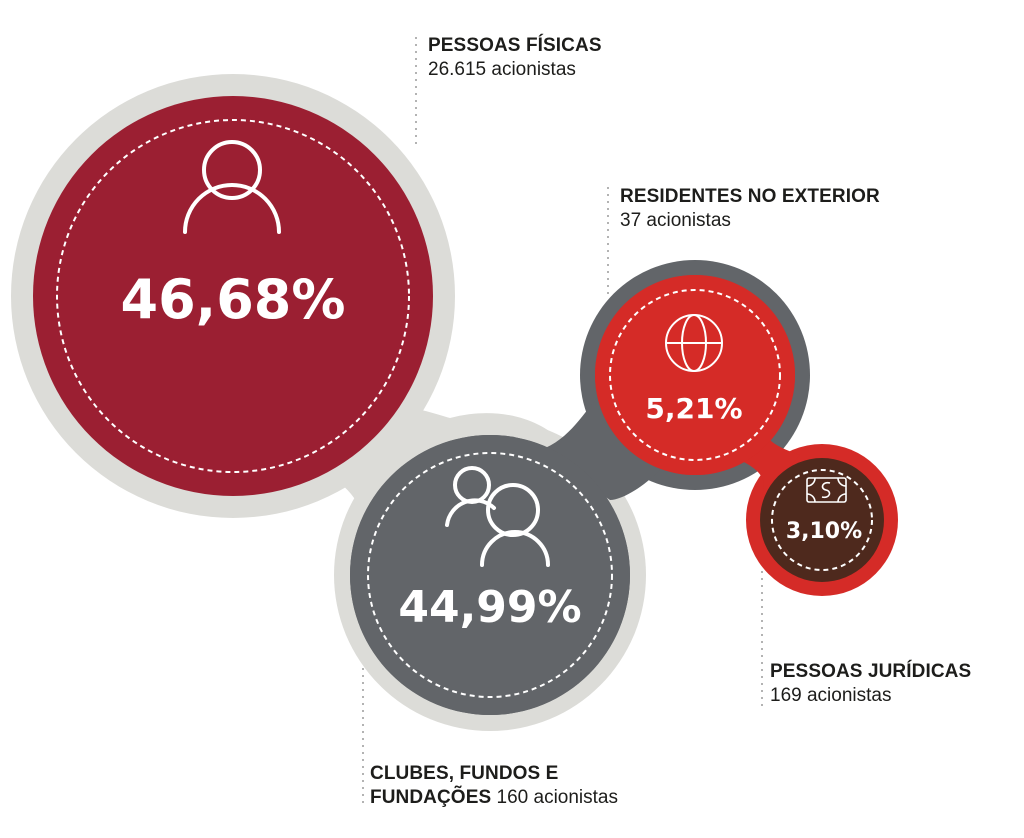 The image size is (1024, 838). I want to click on label-cff-title-line1: CLUBES, FUNDOS E, so click(464, 773).